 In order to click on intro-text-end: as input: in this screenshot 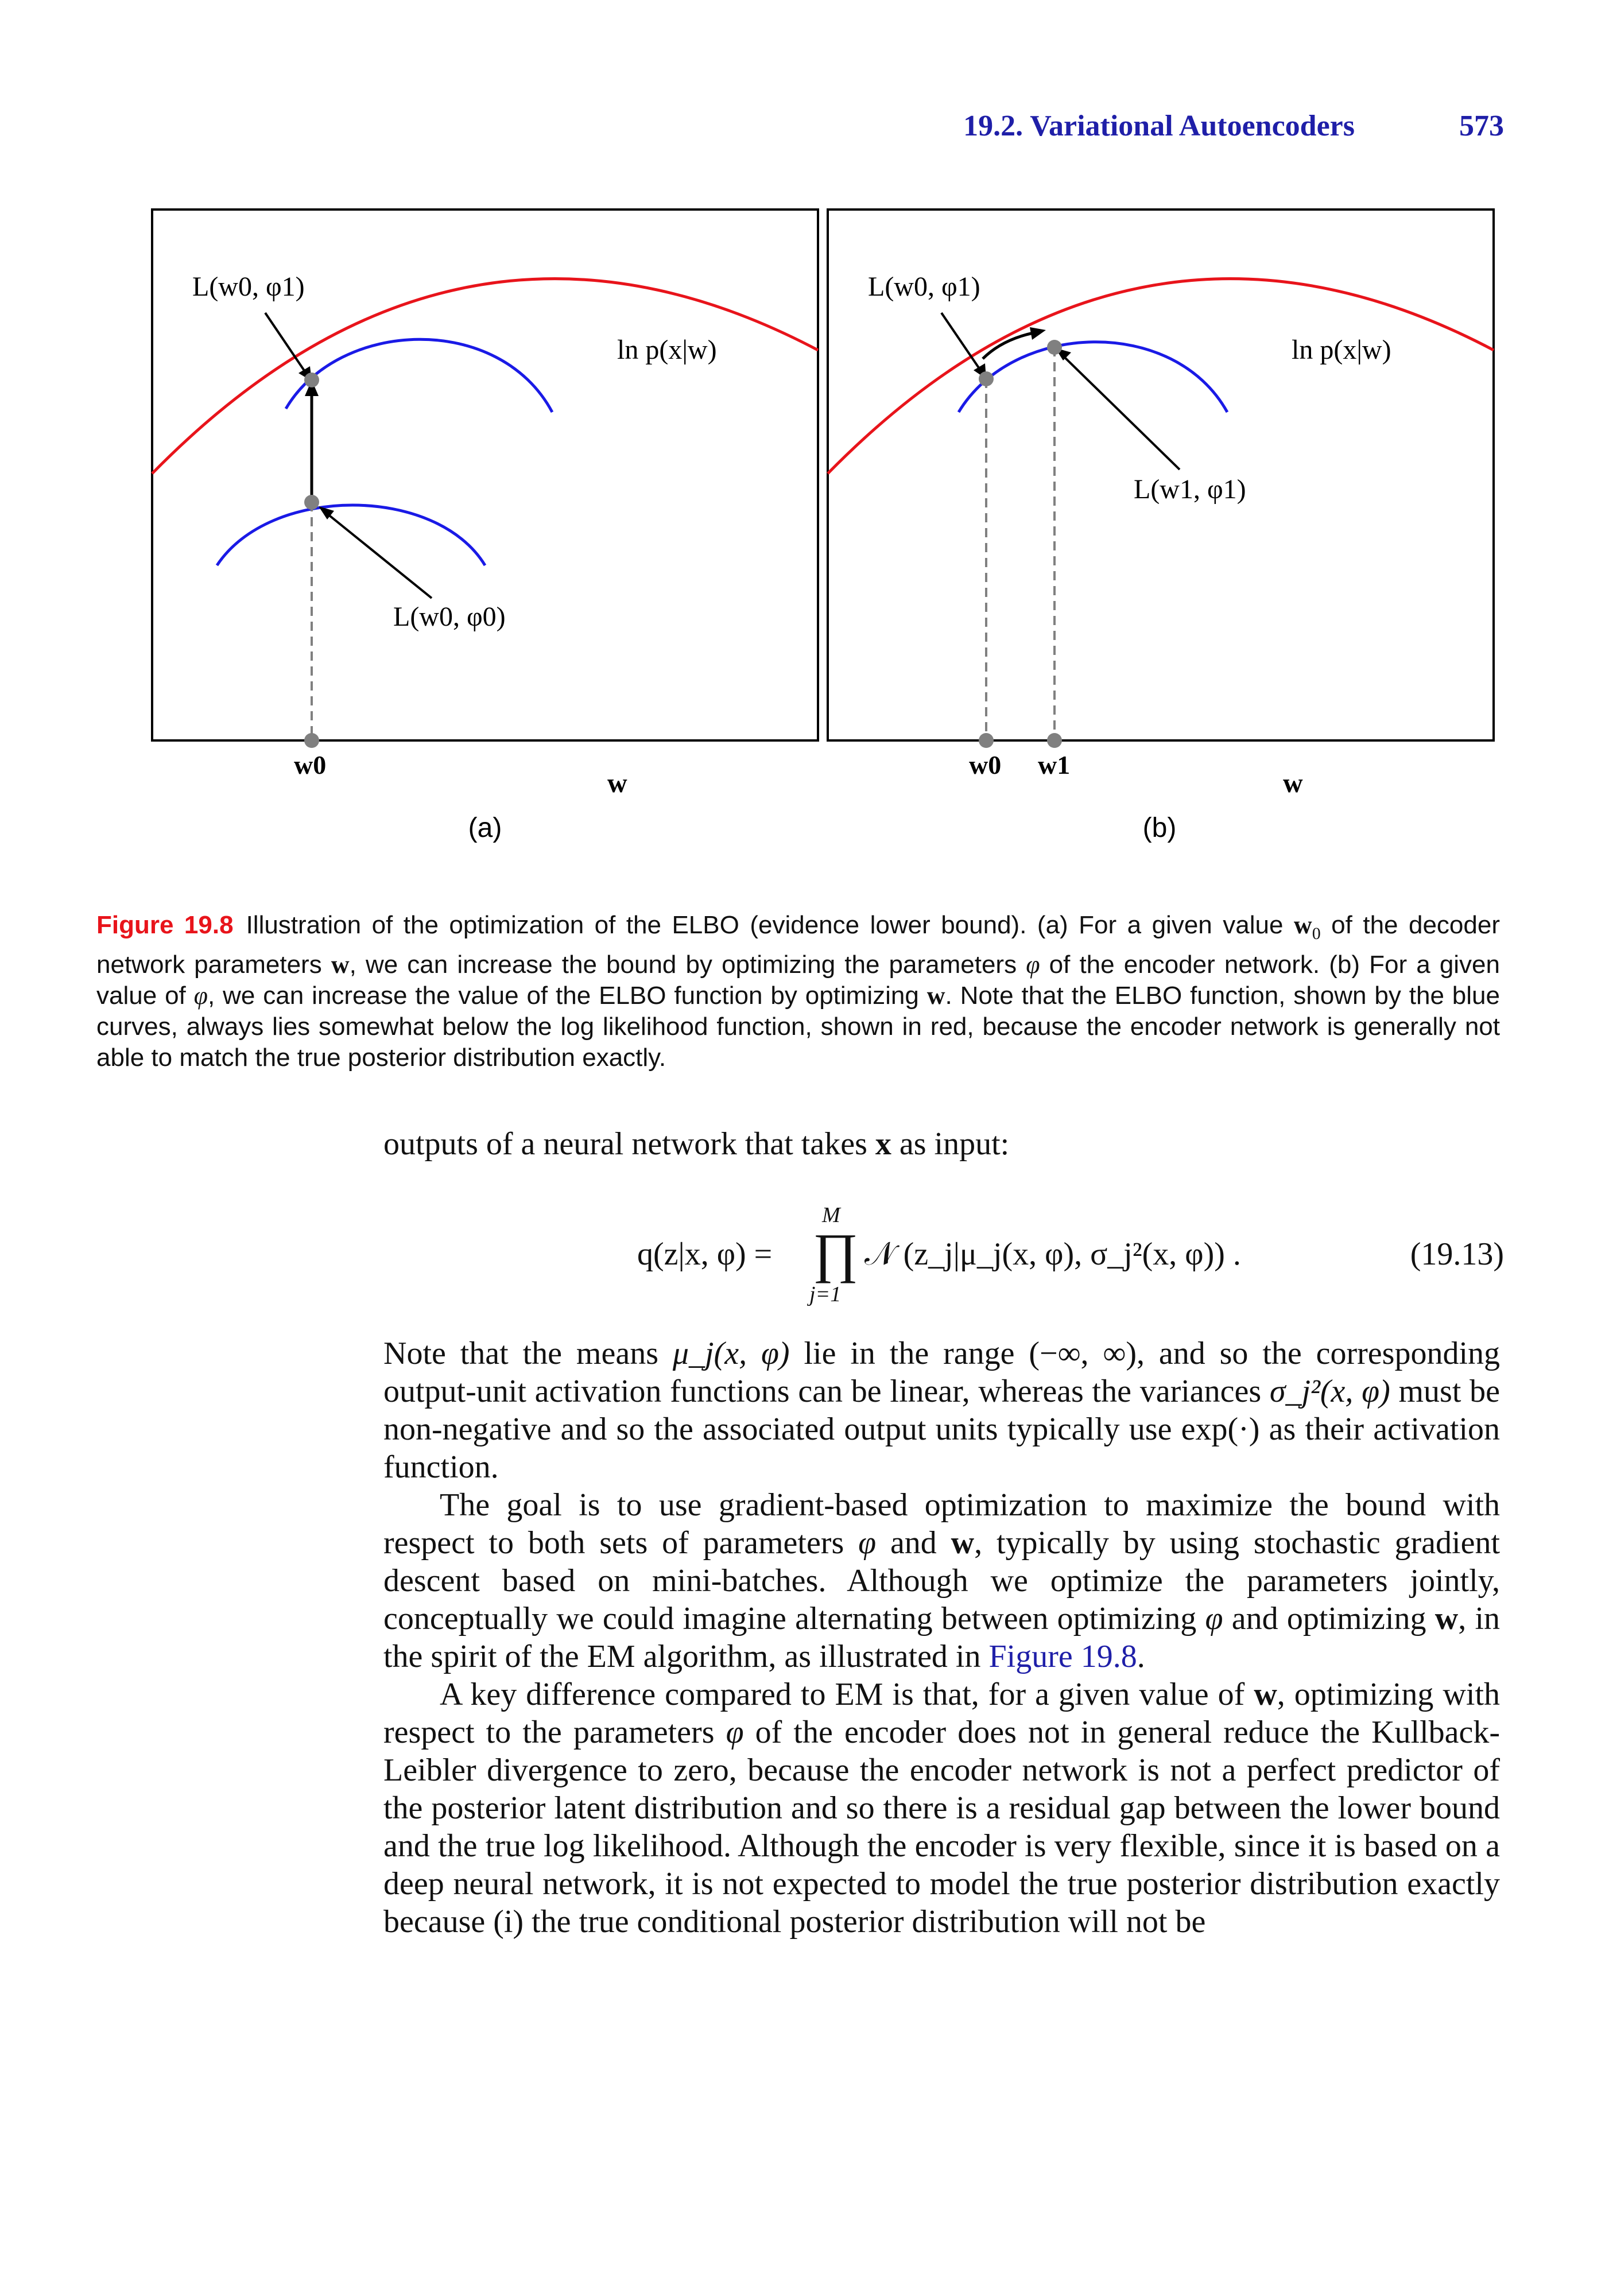, I will do `click(950, 1144)`.